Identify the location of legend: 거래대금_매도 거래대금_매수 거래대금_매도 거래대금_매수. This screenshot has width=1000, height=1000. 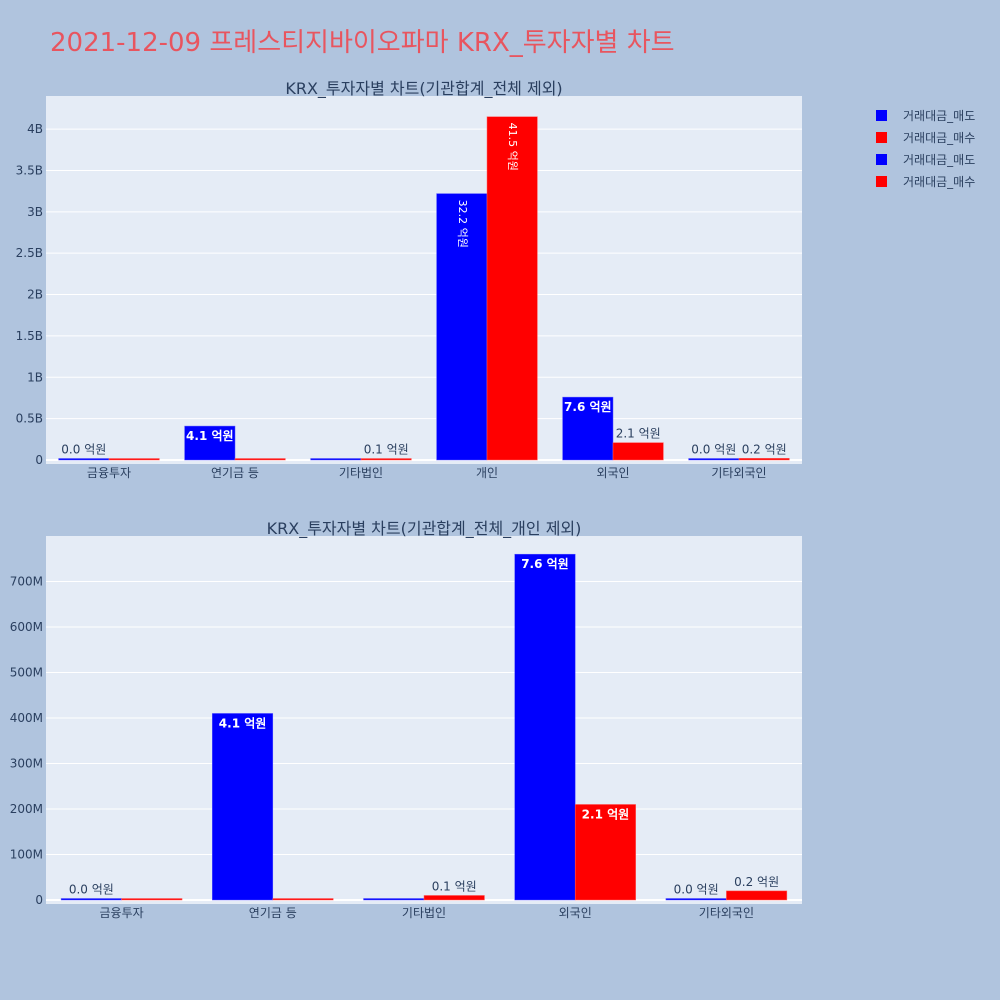
(925, 148).